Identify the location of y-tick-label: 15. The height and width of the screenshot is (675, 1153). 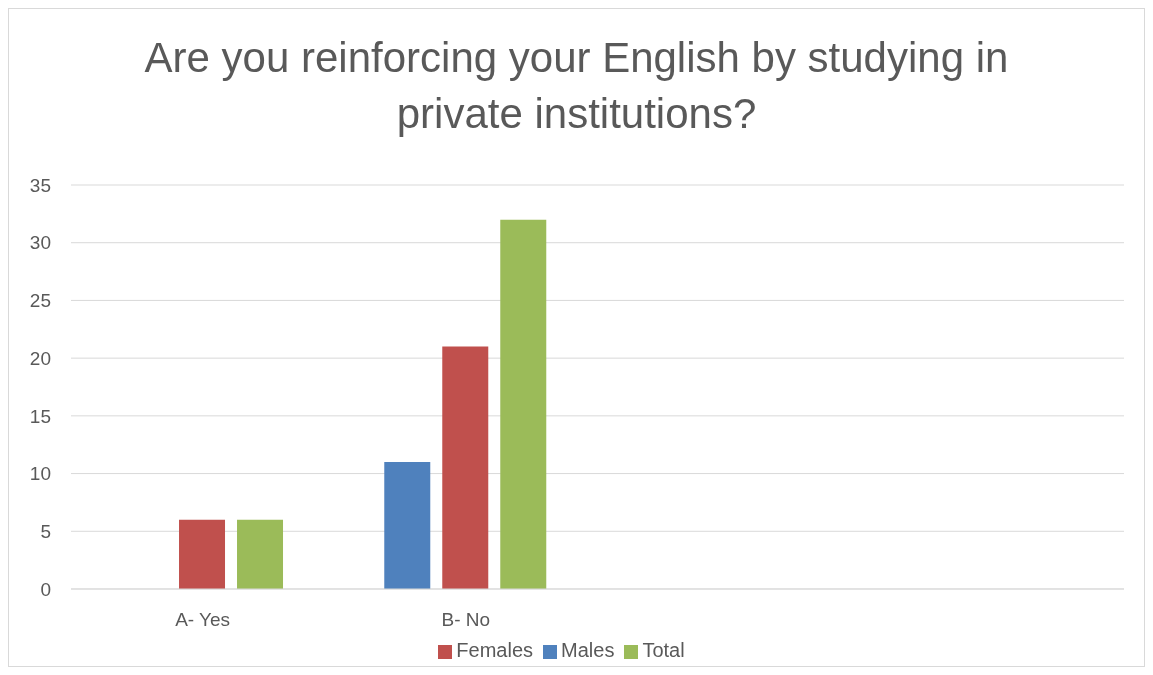
(40, 416).